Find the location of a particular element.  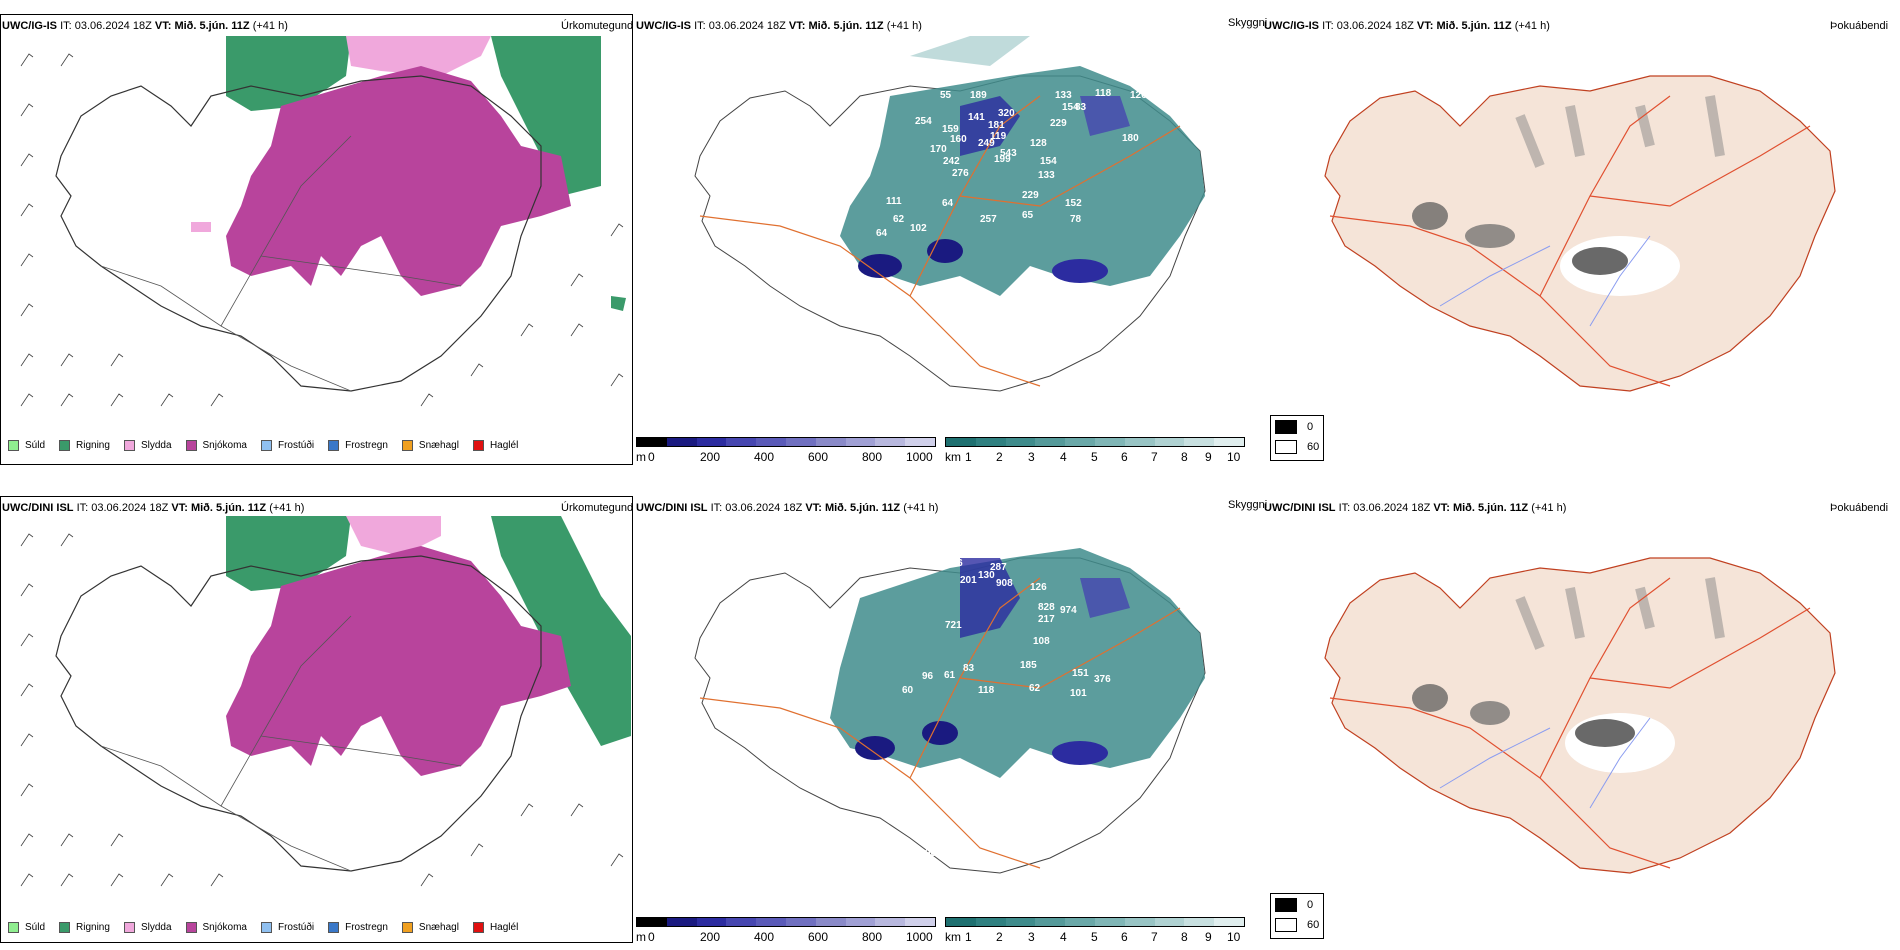

ceiling-tick: 600 is located at coordinates (818, 457).